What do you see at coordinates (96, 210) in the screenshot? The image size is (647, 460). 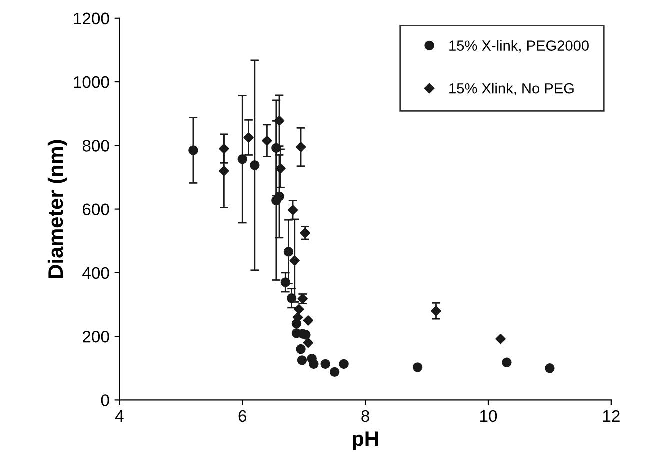 I see `y-tick-label: 600` at bounding box center [96, 210].